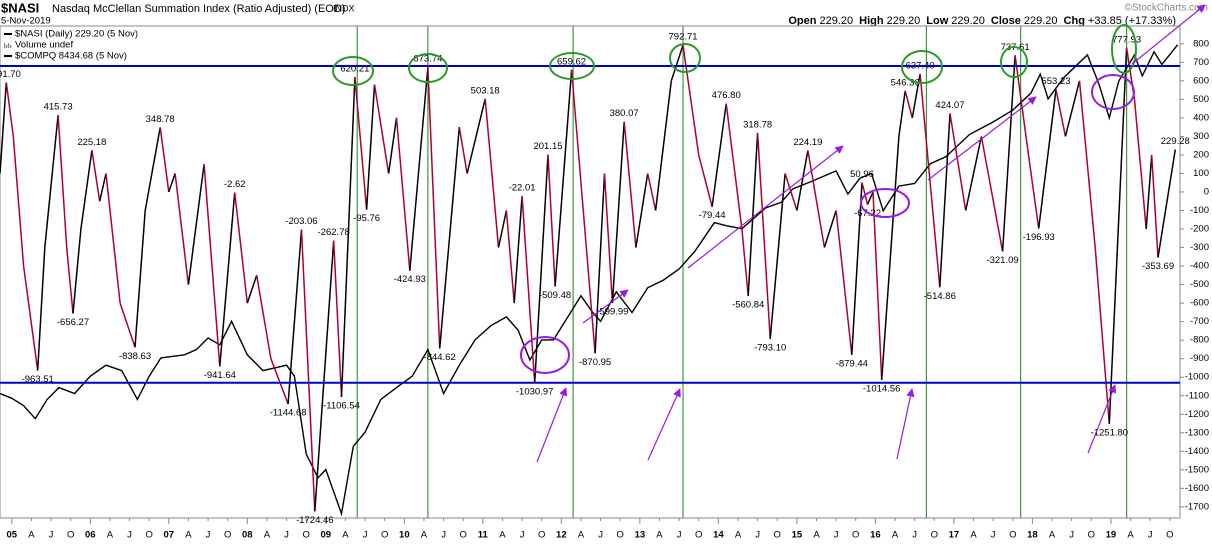 Image resolution: width=1212 pixels, height=549 pixels. I want to click on data-label: -22.01, so click(522, 188).